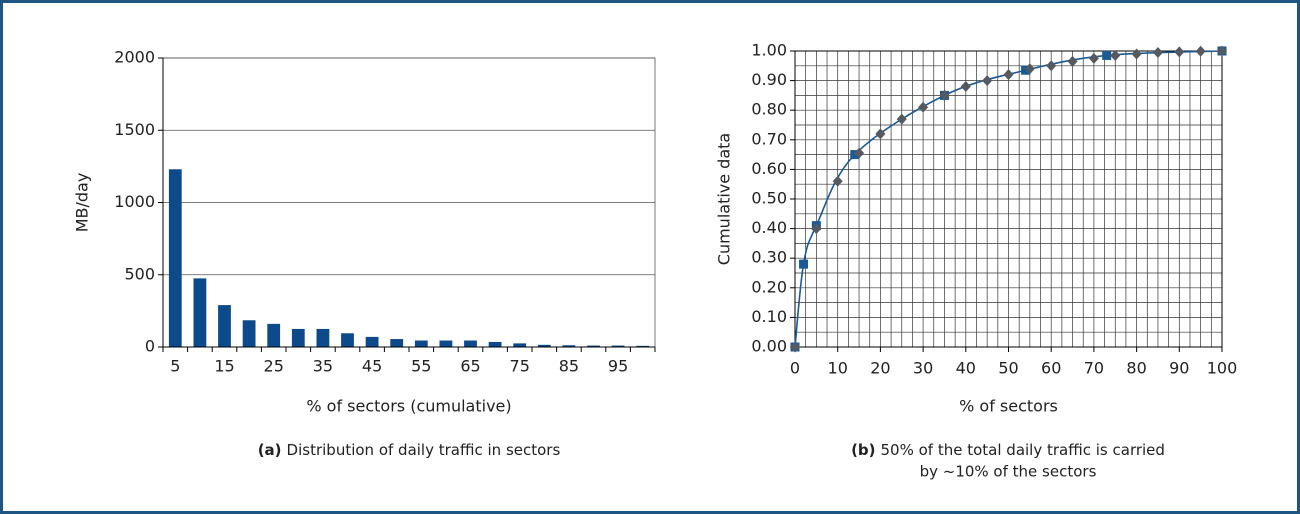 The height and width of the screenshot is (514, 1300). What do you see at coordinates (134, 57) in the screenshot?
I see `y-tick-label: 2000` at bounding box center [134, 57].